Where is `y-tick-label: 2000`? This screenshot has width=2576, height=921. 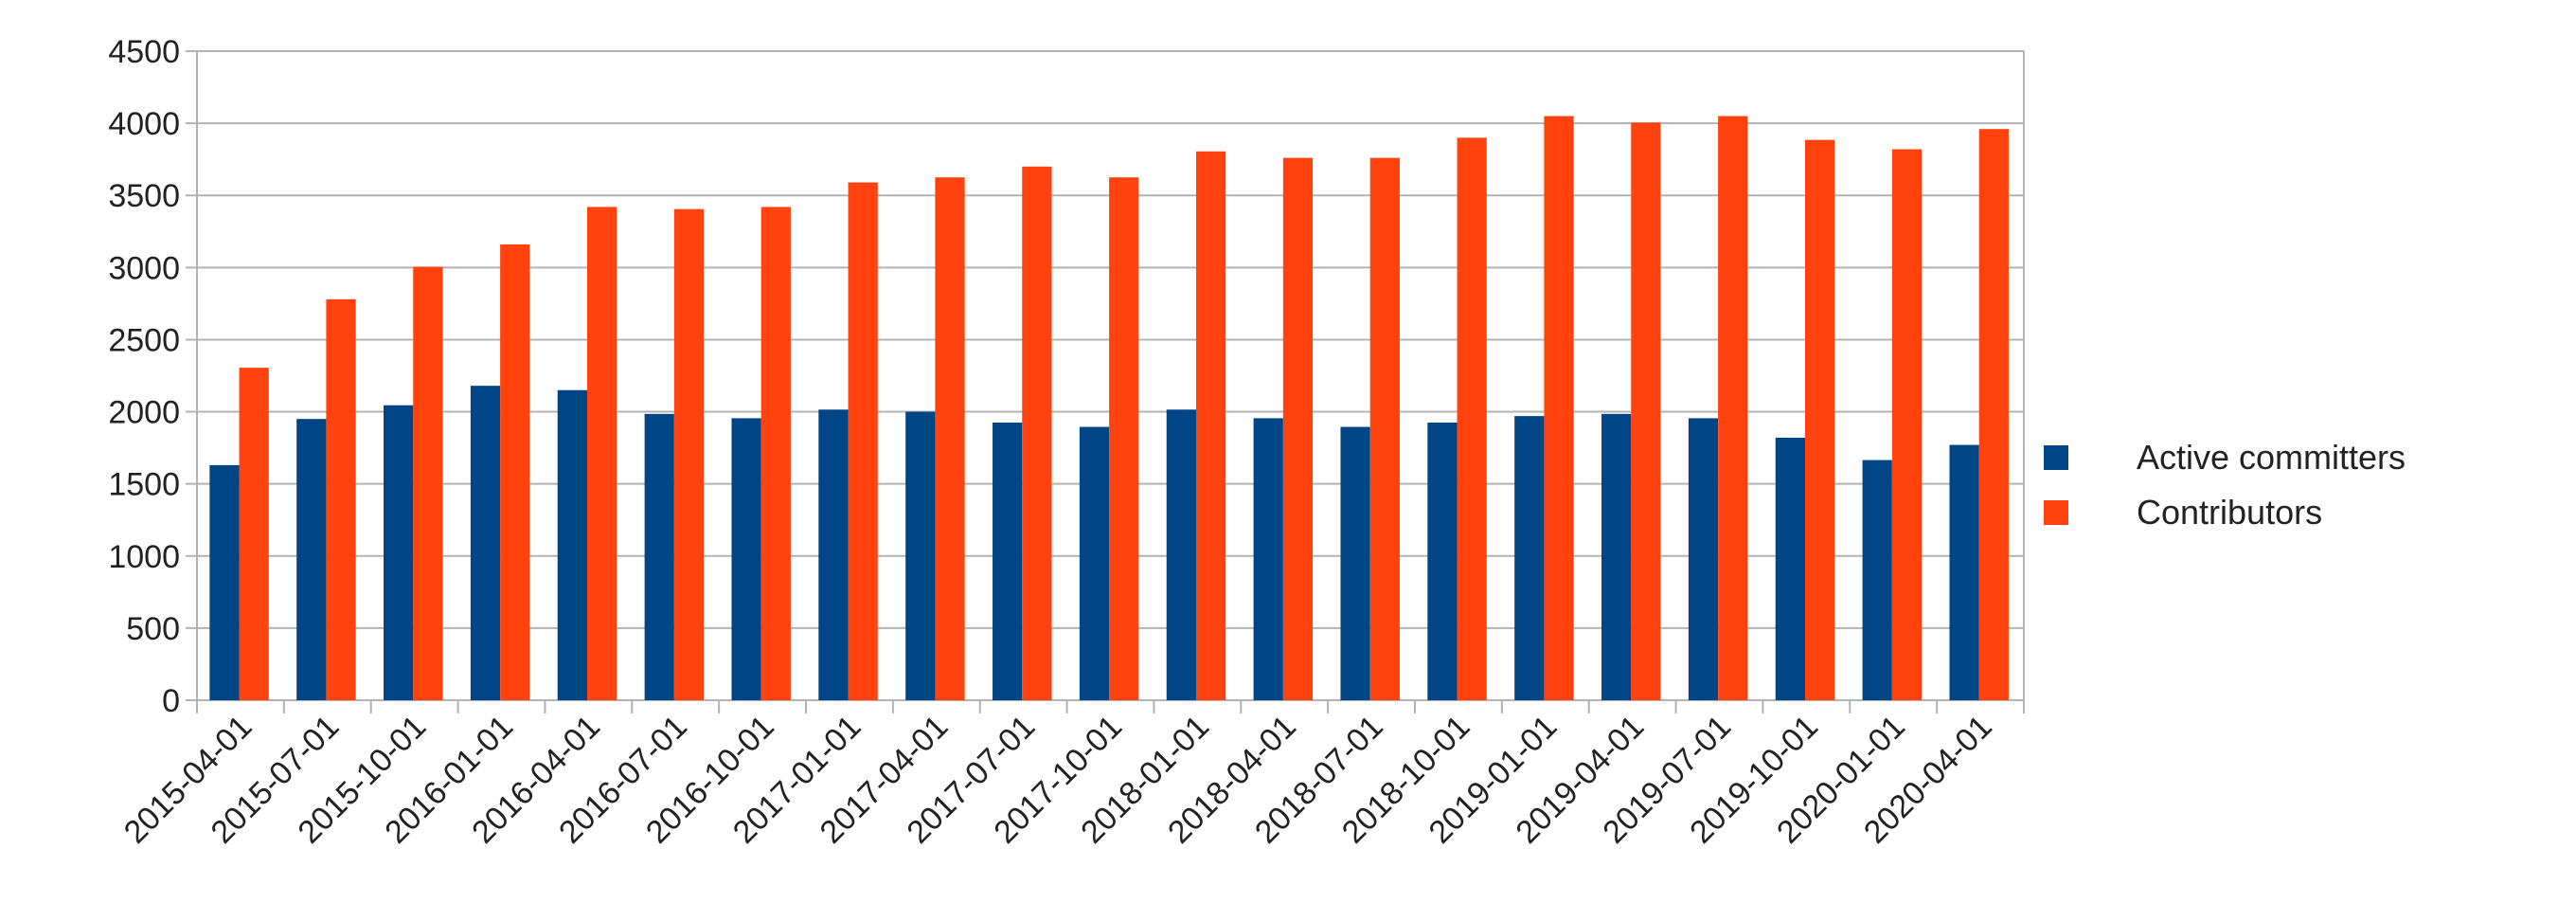
y-tick-label: 2000 is located at coordinates (144, 413).